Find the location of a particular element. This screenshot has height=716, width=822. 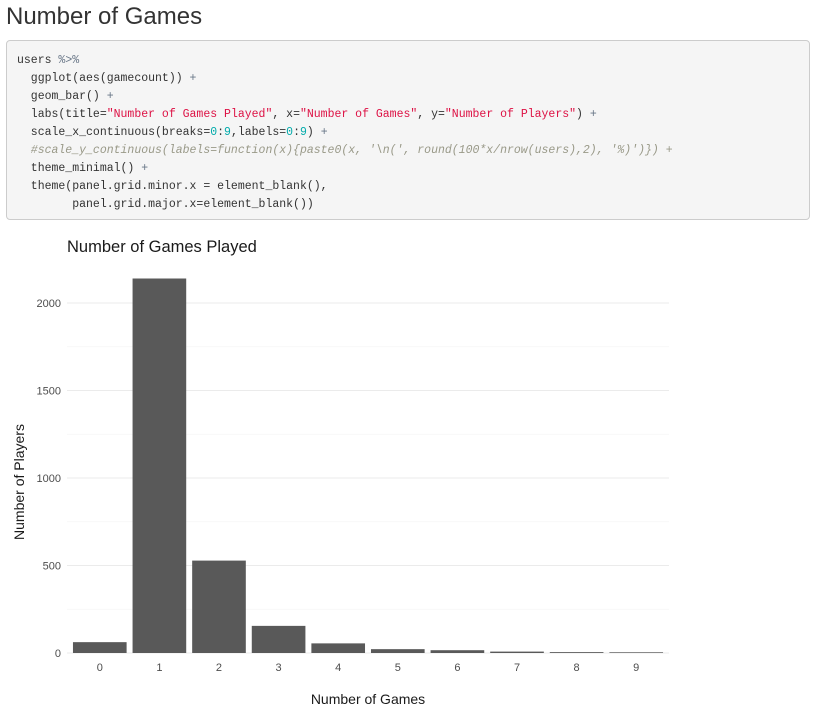

x-tick-label: 8 is located at coordinates (577, 668).